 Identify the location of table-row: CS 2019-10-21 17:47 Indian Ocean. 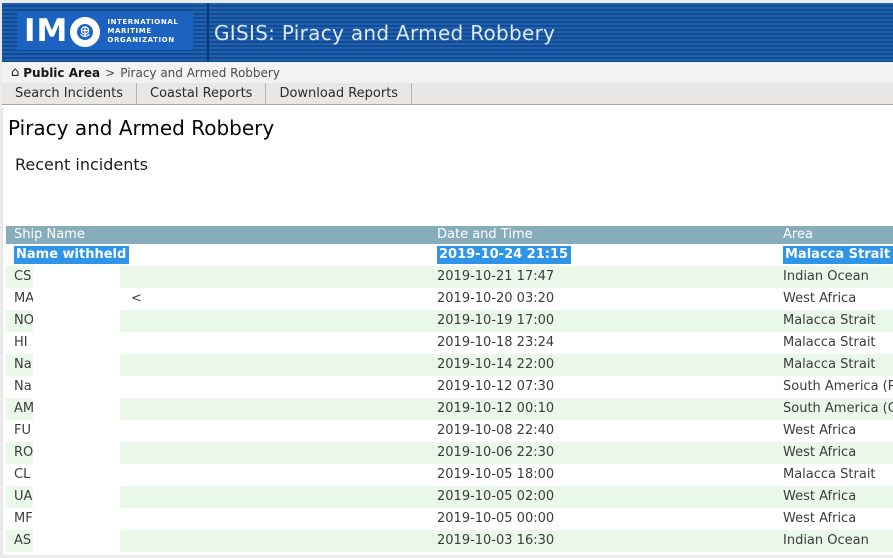
(449, 277).